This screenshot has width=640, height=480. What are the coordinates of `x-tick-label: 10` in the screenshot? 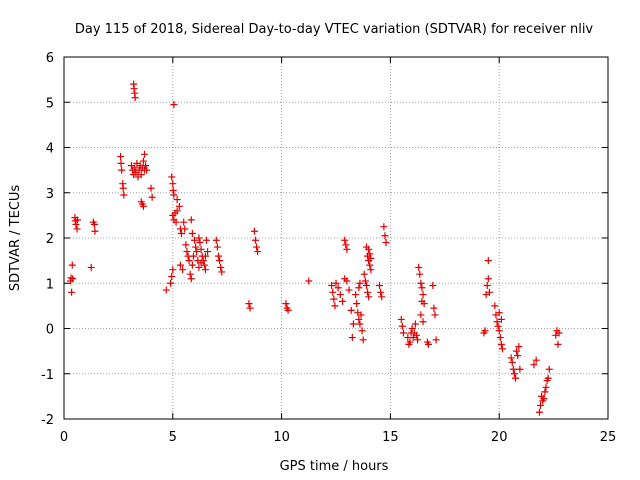 It's located at (281, 437).